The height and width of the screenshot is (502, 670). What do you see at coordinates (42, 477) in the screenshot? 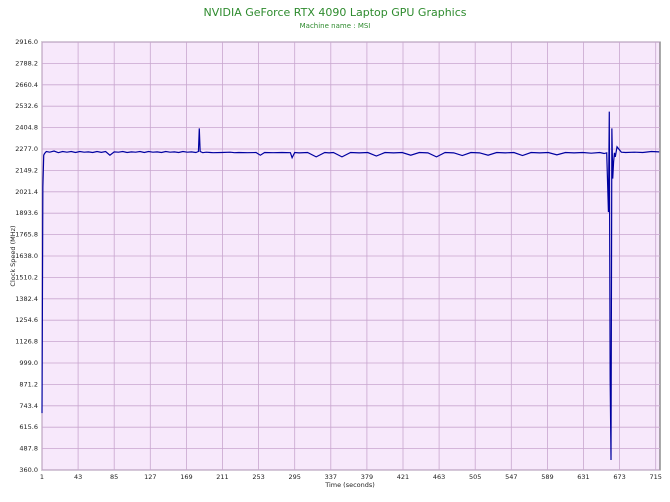
I see `x-tick-label: 1` at bounding box center [42, 477].